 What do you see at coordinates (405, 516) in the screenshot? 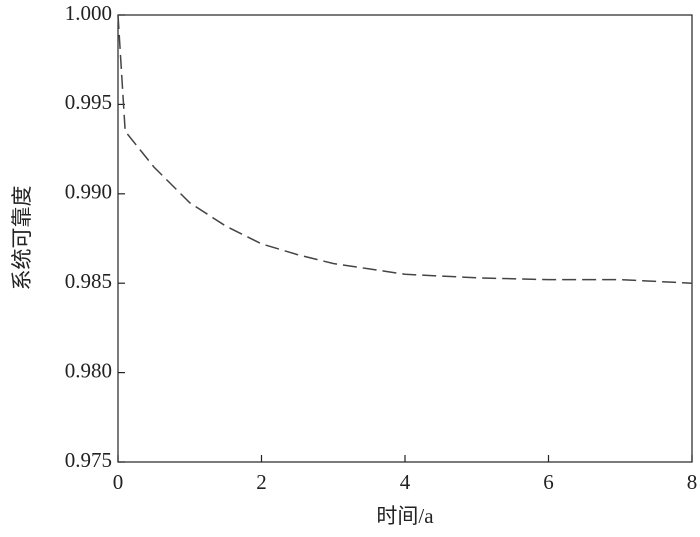
I see `x-axis-label: 时间/a` at bounding box center [405, 516].